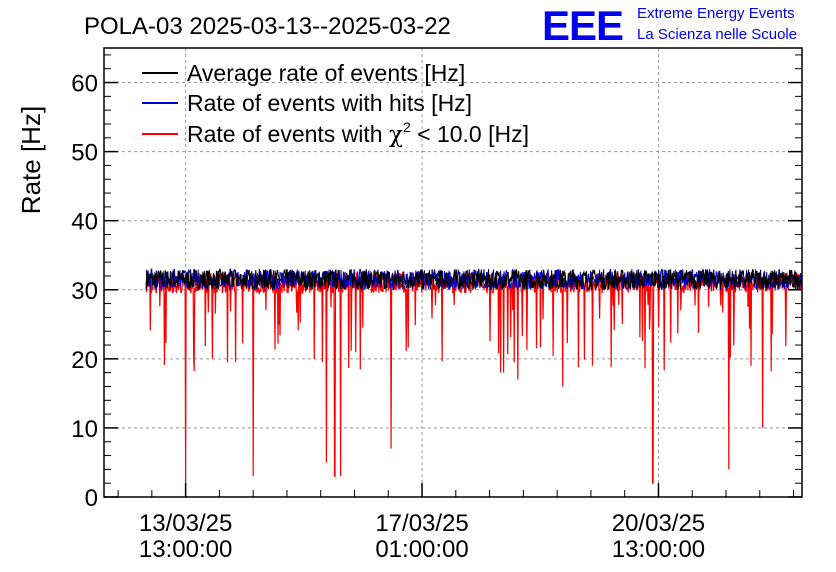 The image size is (836, 572). What do you see at coordinates (185, 523) in the screenshot?
I see `x-tick-label-date: 13/03/25` at bounding box center [185, 523].